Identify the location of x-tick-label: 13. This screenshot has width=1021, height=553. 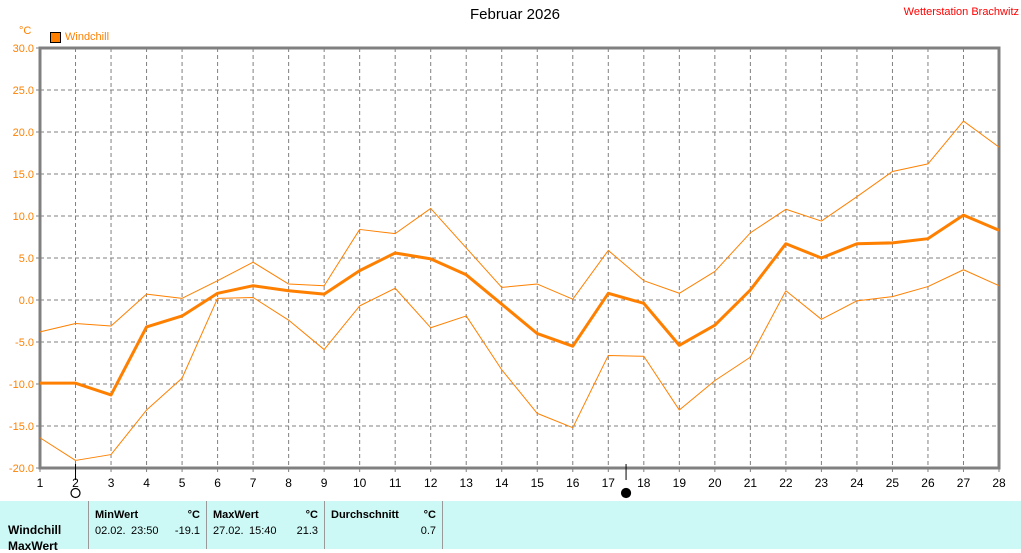
(467, 483).